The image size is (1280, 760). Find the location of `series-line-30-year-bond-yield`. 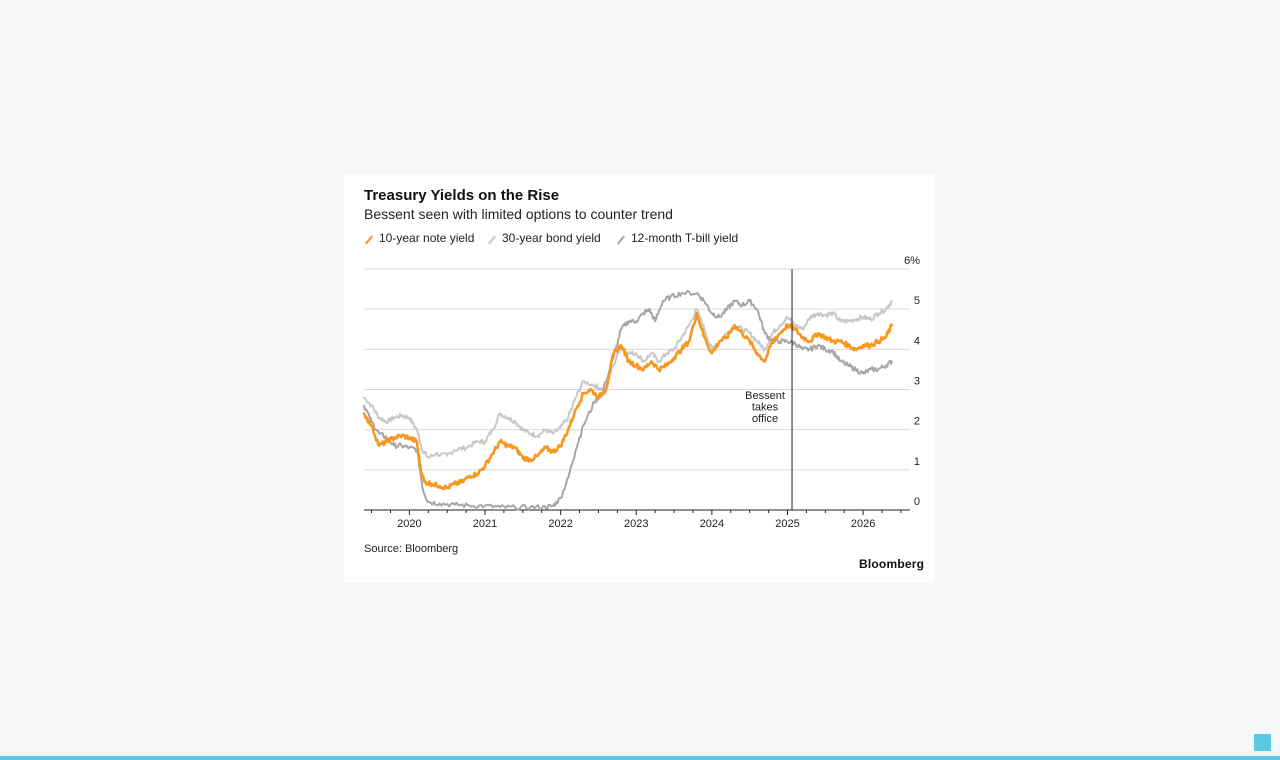

series-line-30-year-bond-yield is located at coordinates (628, 379).